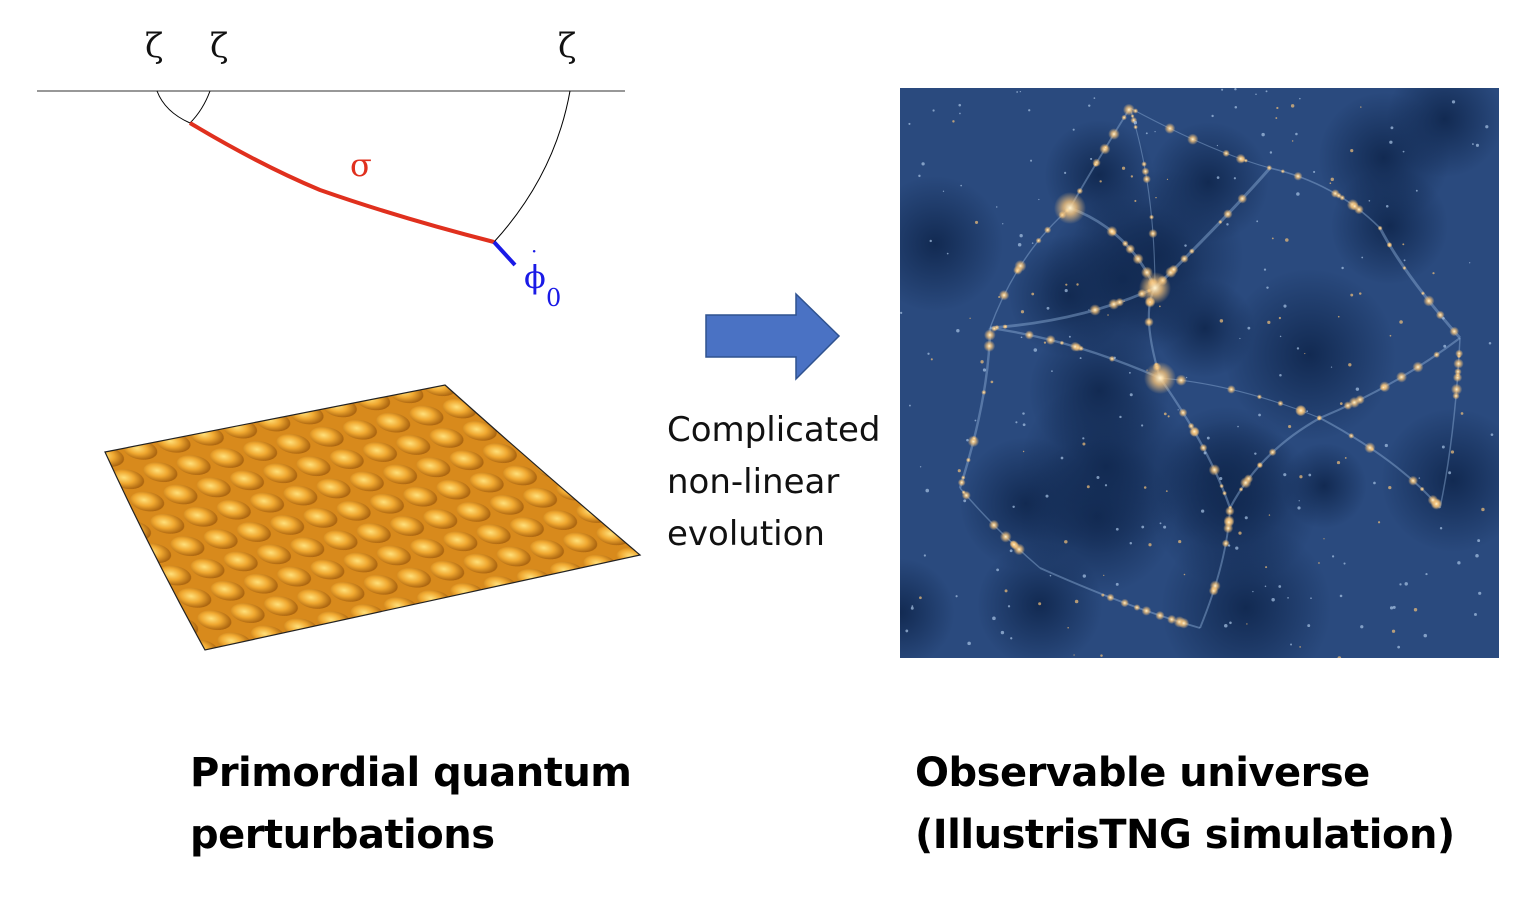 Image resolution: width=1532 pixels, height=898 pixels. Describe the element at coordinates (342, 835) in the screenshot. I see `caption-line: perturbations` at that location.